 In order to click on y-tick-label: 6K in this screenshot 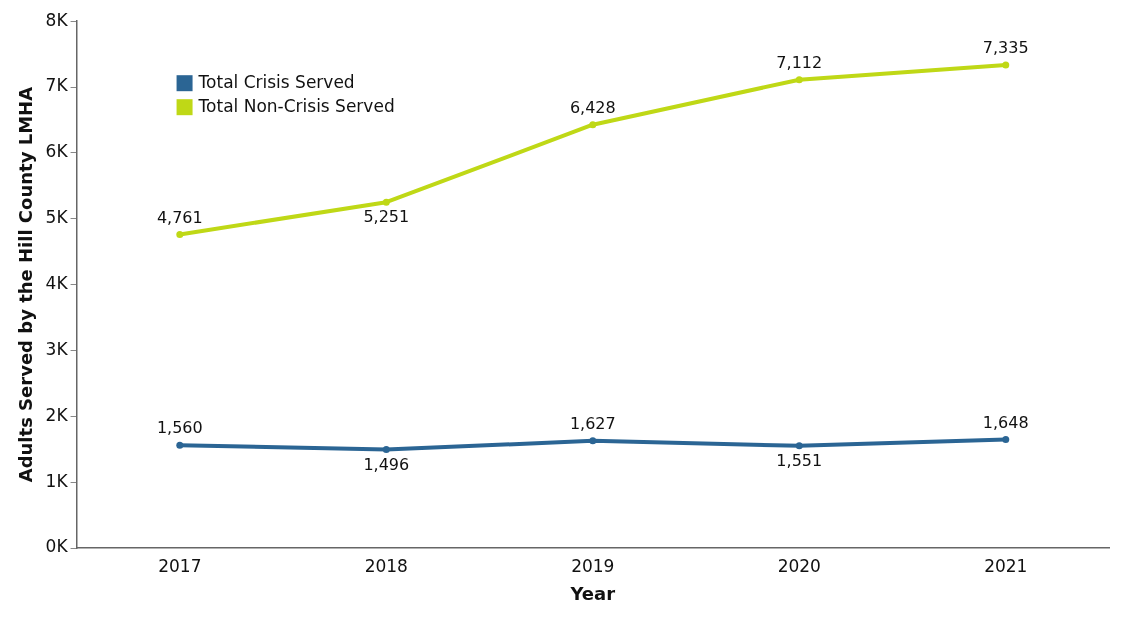, I will do `click(57, 151)`.